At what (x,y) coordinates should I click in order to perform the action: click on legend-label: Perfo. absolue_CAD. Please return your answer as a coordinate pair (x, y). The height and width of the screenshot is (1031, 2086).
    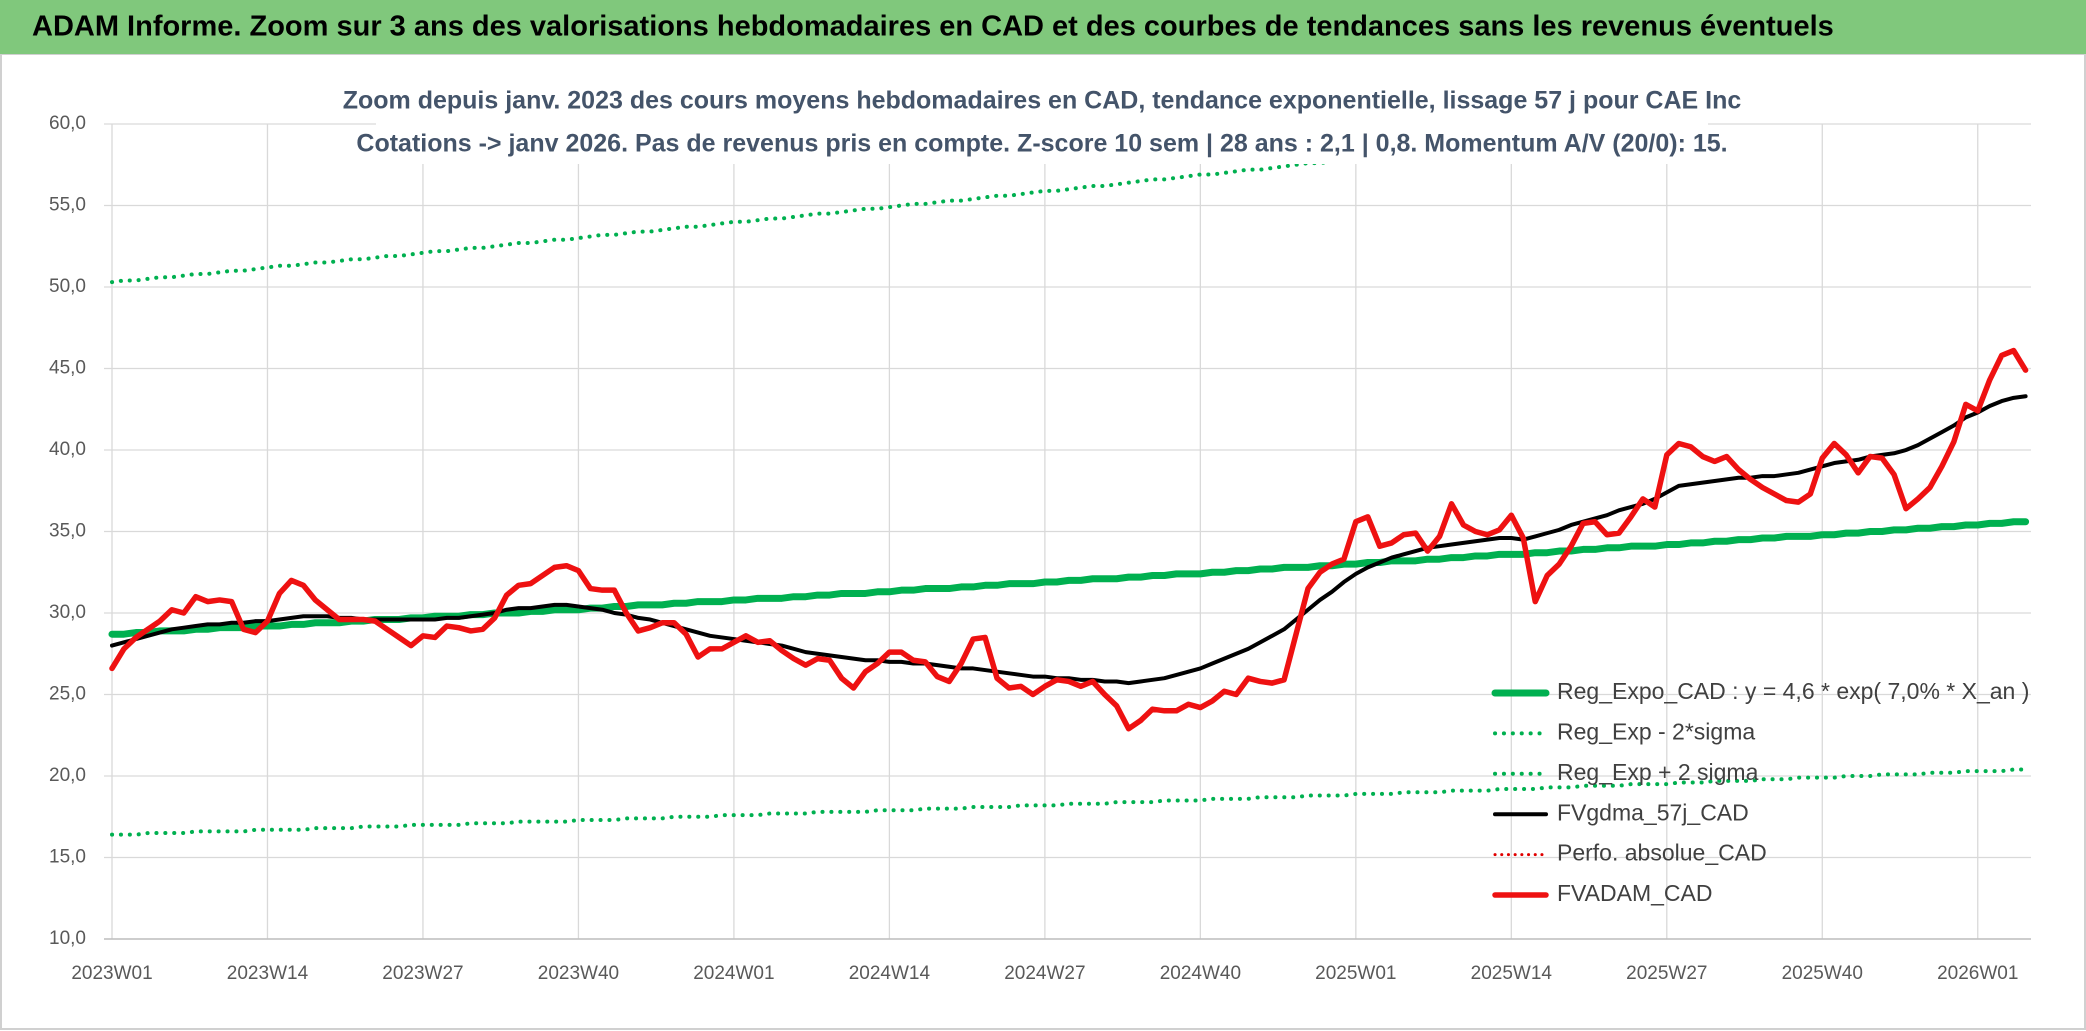
    Looking at the image, I should click on (1662, 853).